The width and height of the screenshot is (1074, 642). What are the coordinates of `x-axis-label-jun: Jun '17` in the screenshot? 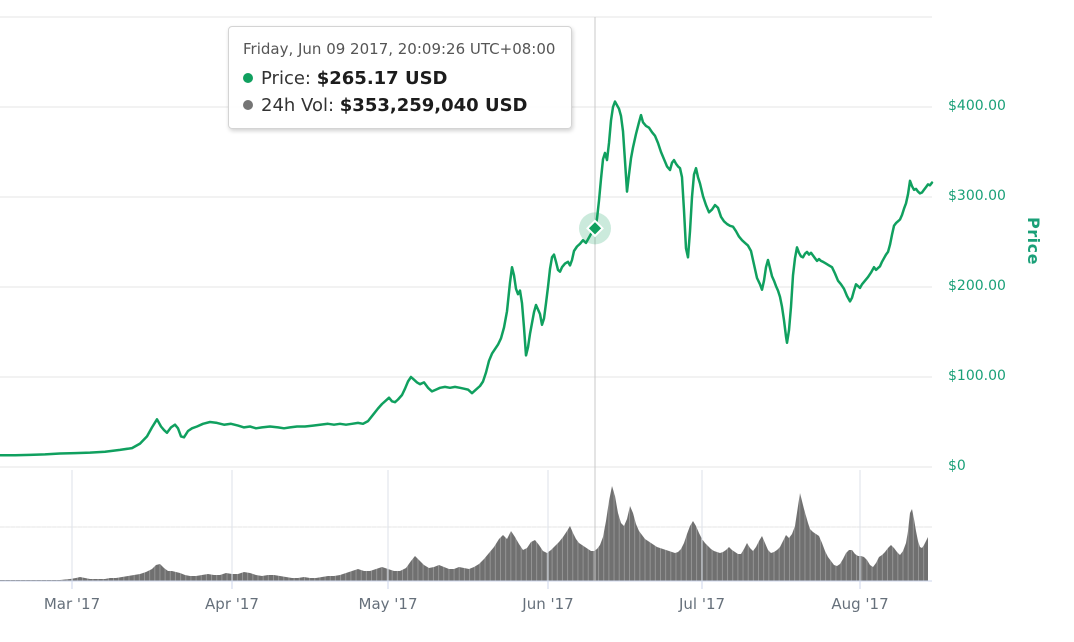 It's located at (548, 604).